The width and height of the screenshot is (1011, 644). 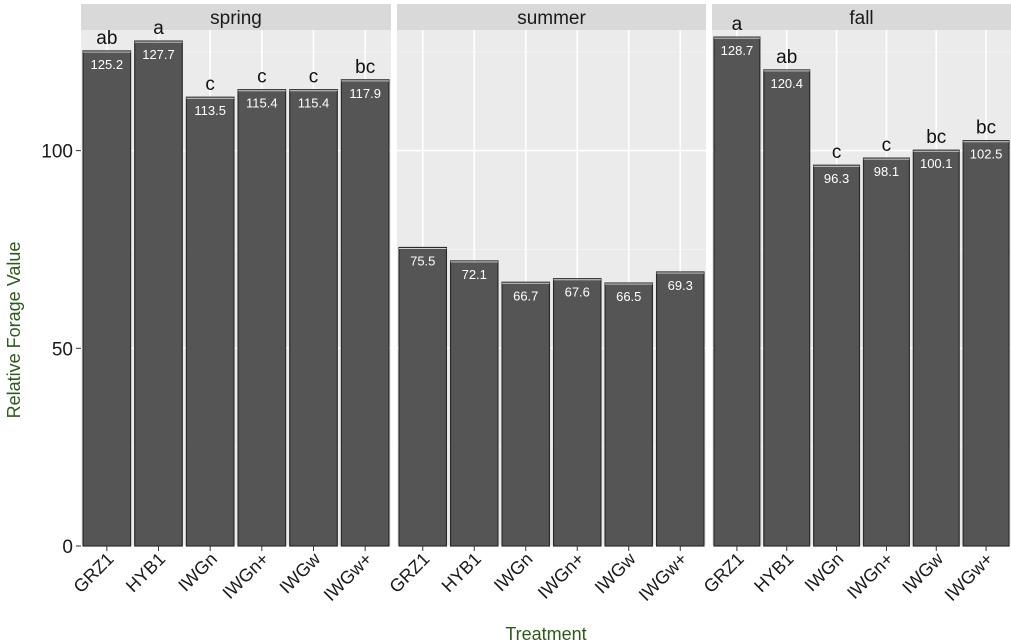 I want to click on bar-summer-IWGw+, so click(x=680, y=409).